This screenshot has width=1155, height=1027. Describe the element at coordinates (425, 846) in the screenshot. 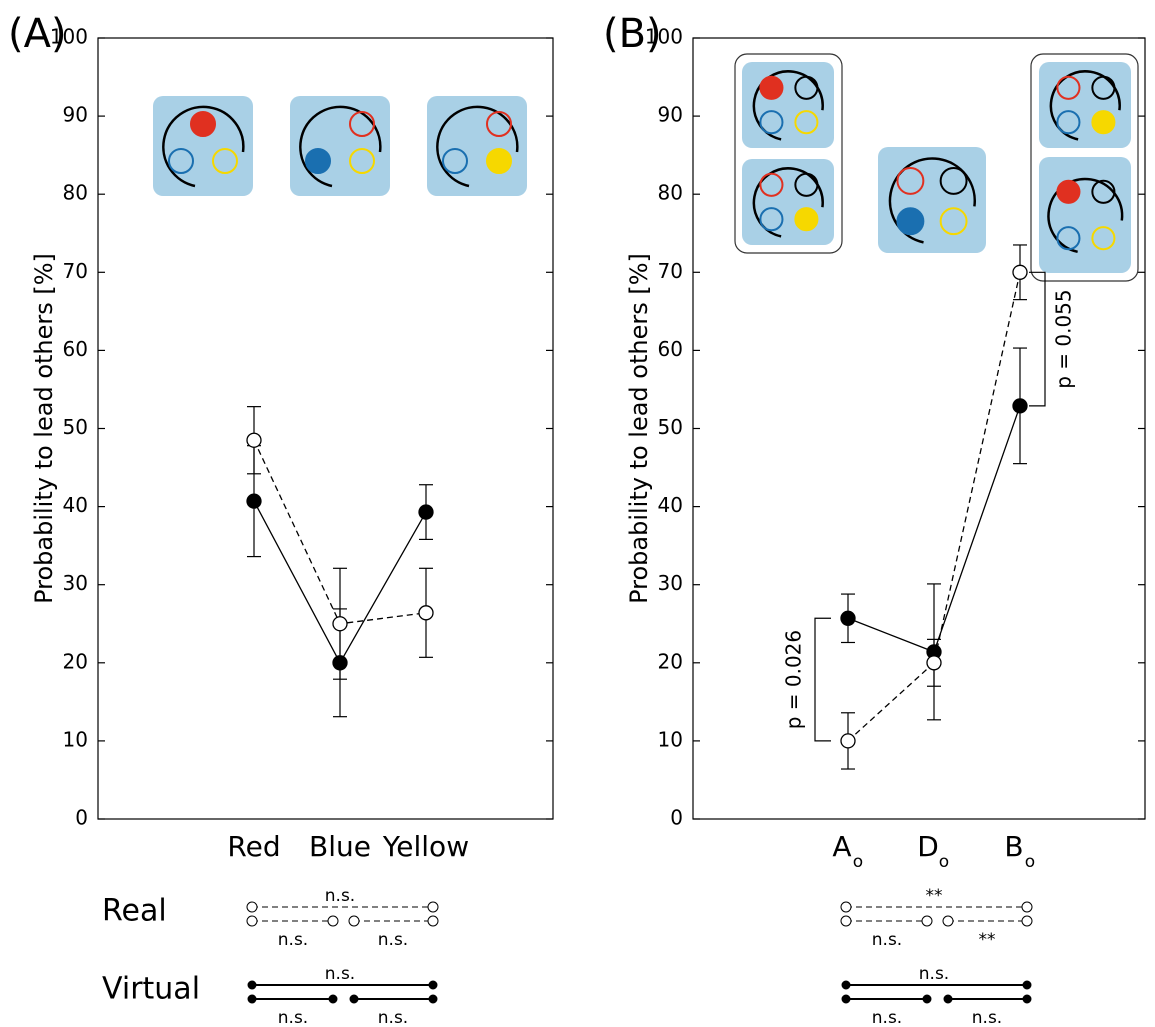

I see `x-tick-label: Yellow` at that location.